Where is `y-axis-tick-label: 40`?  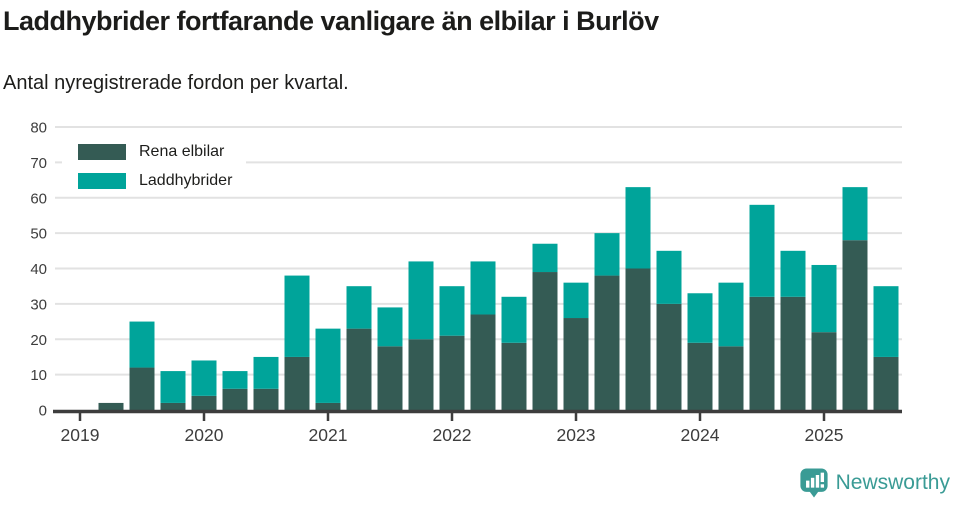
y-axis-tick-label: 40 is located at coordinates (38, 269).